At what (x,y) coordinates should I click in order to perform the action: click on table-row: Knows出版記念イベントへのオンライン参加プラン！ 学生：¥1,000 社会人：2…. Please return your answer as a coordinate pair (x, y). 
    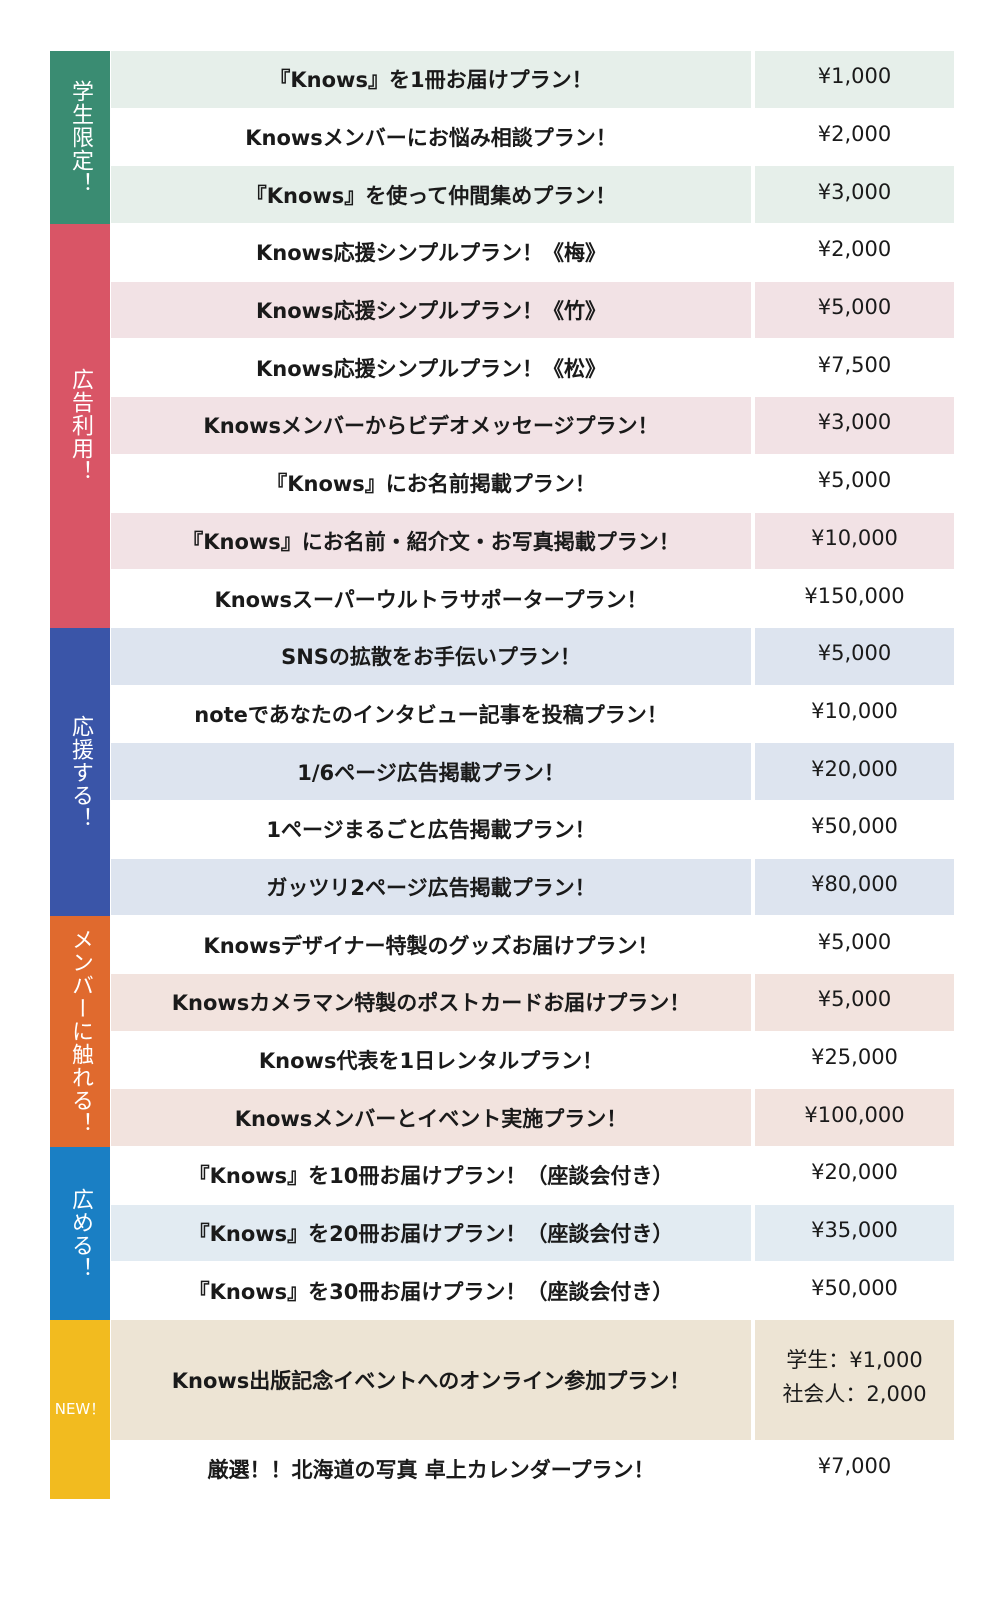
    Looking at the image, I should click on (532, 1381).